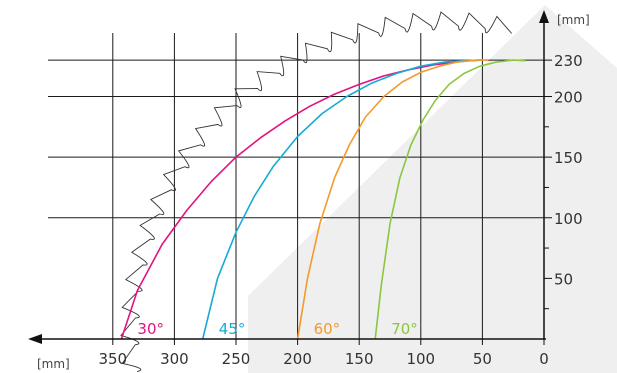 This screenshot has width=617, height=373. I want to click on angle-label-4: 70°, so click(404, 329).